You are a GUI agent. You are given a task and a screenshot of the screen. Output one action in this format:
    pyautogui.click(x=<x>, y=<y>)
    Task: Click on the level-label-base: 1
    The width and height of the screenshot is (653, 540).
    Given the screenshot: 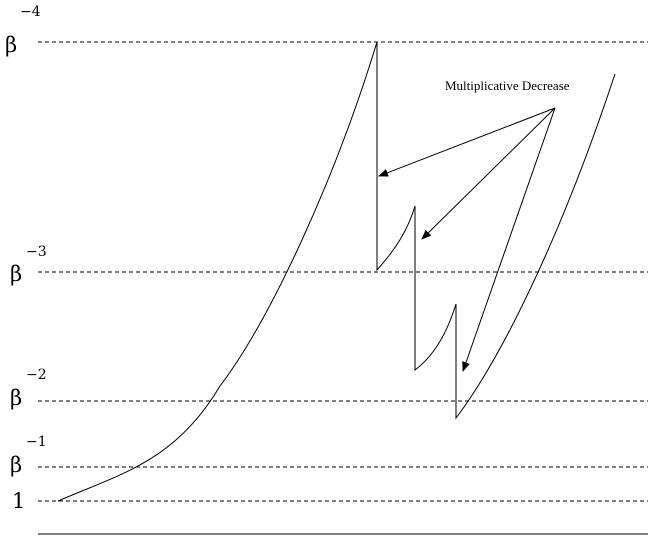 What is the action you would take?
    pyautogui.click(x=18, y=501)
    